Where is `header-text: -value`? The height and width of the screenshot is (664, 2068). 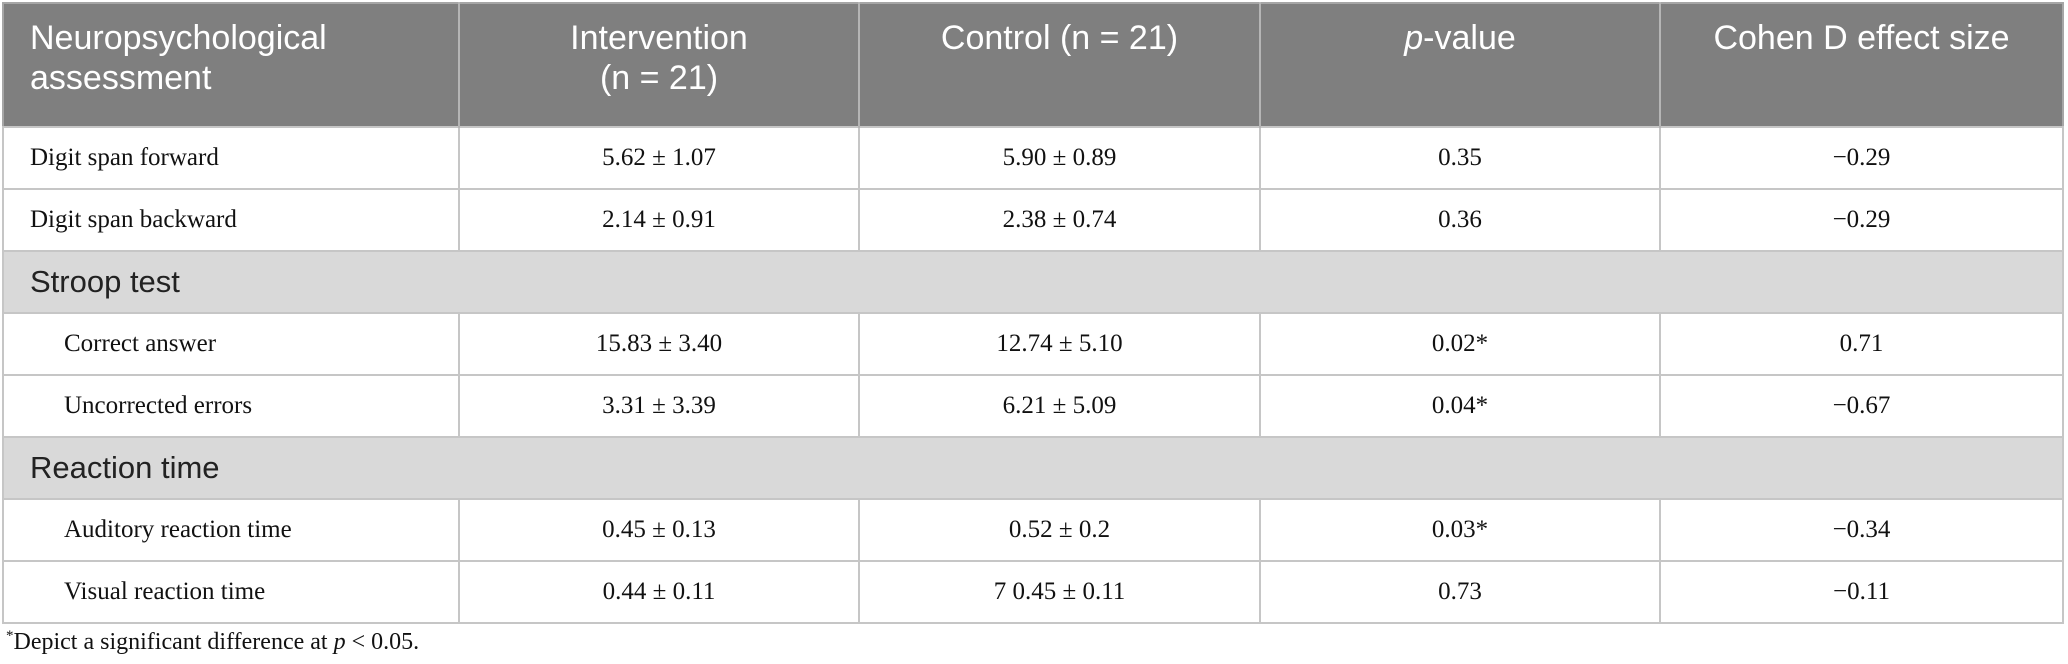
header-text: -value is located at coordinates (1469, 38).